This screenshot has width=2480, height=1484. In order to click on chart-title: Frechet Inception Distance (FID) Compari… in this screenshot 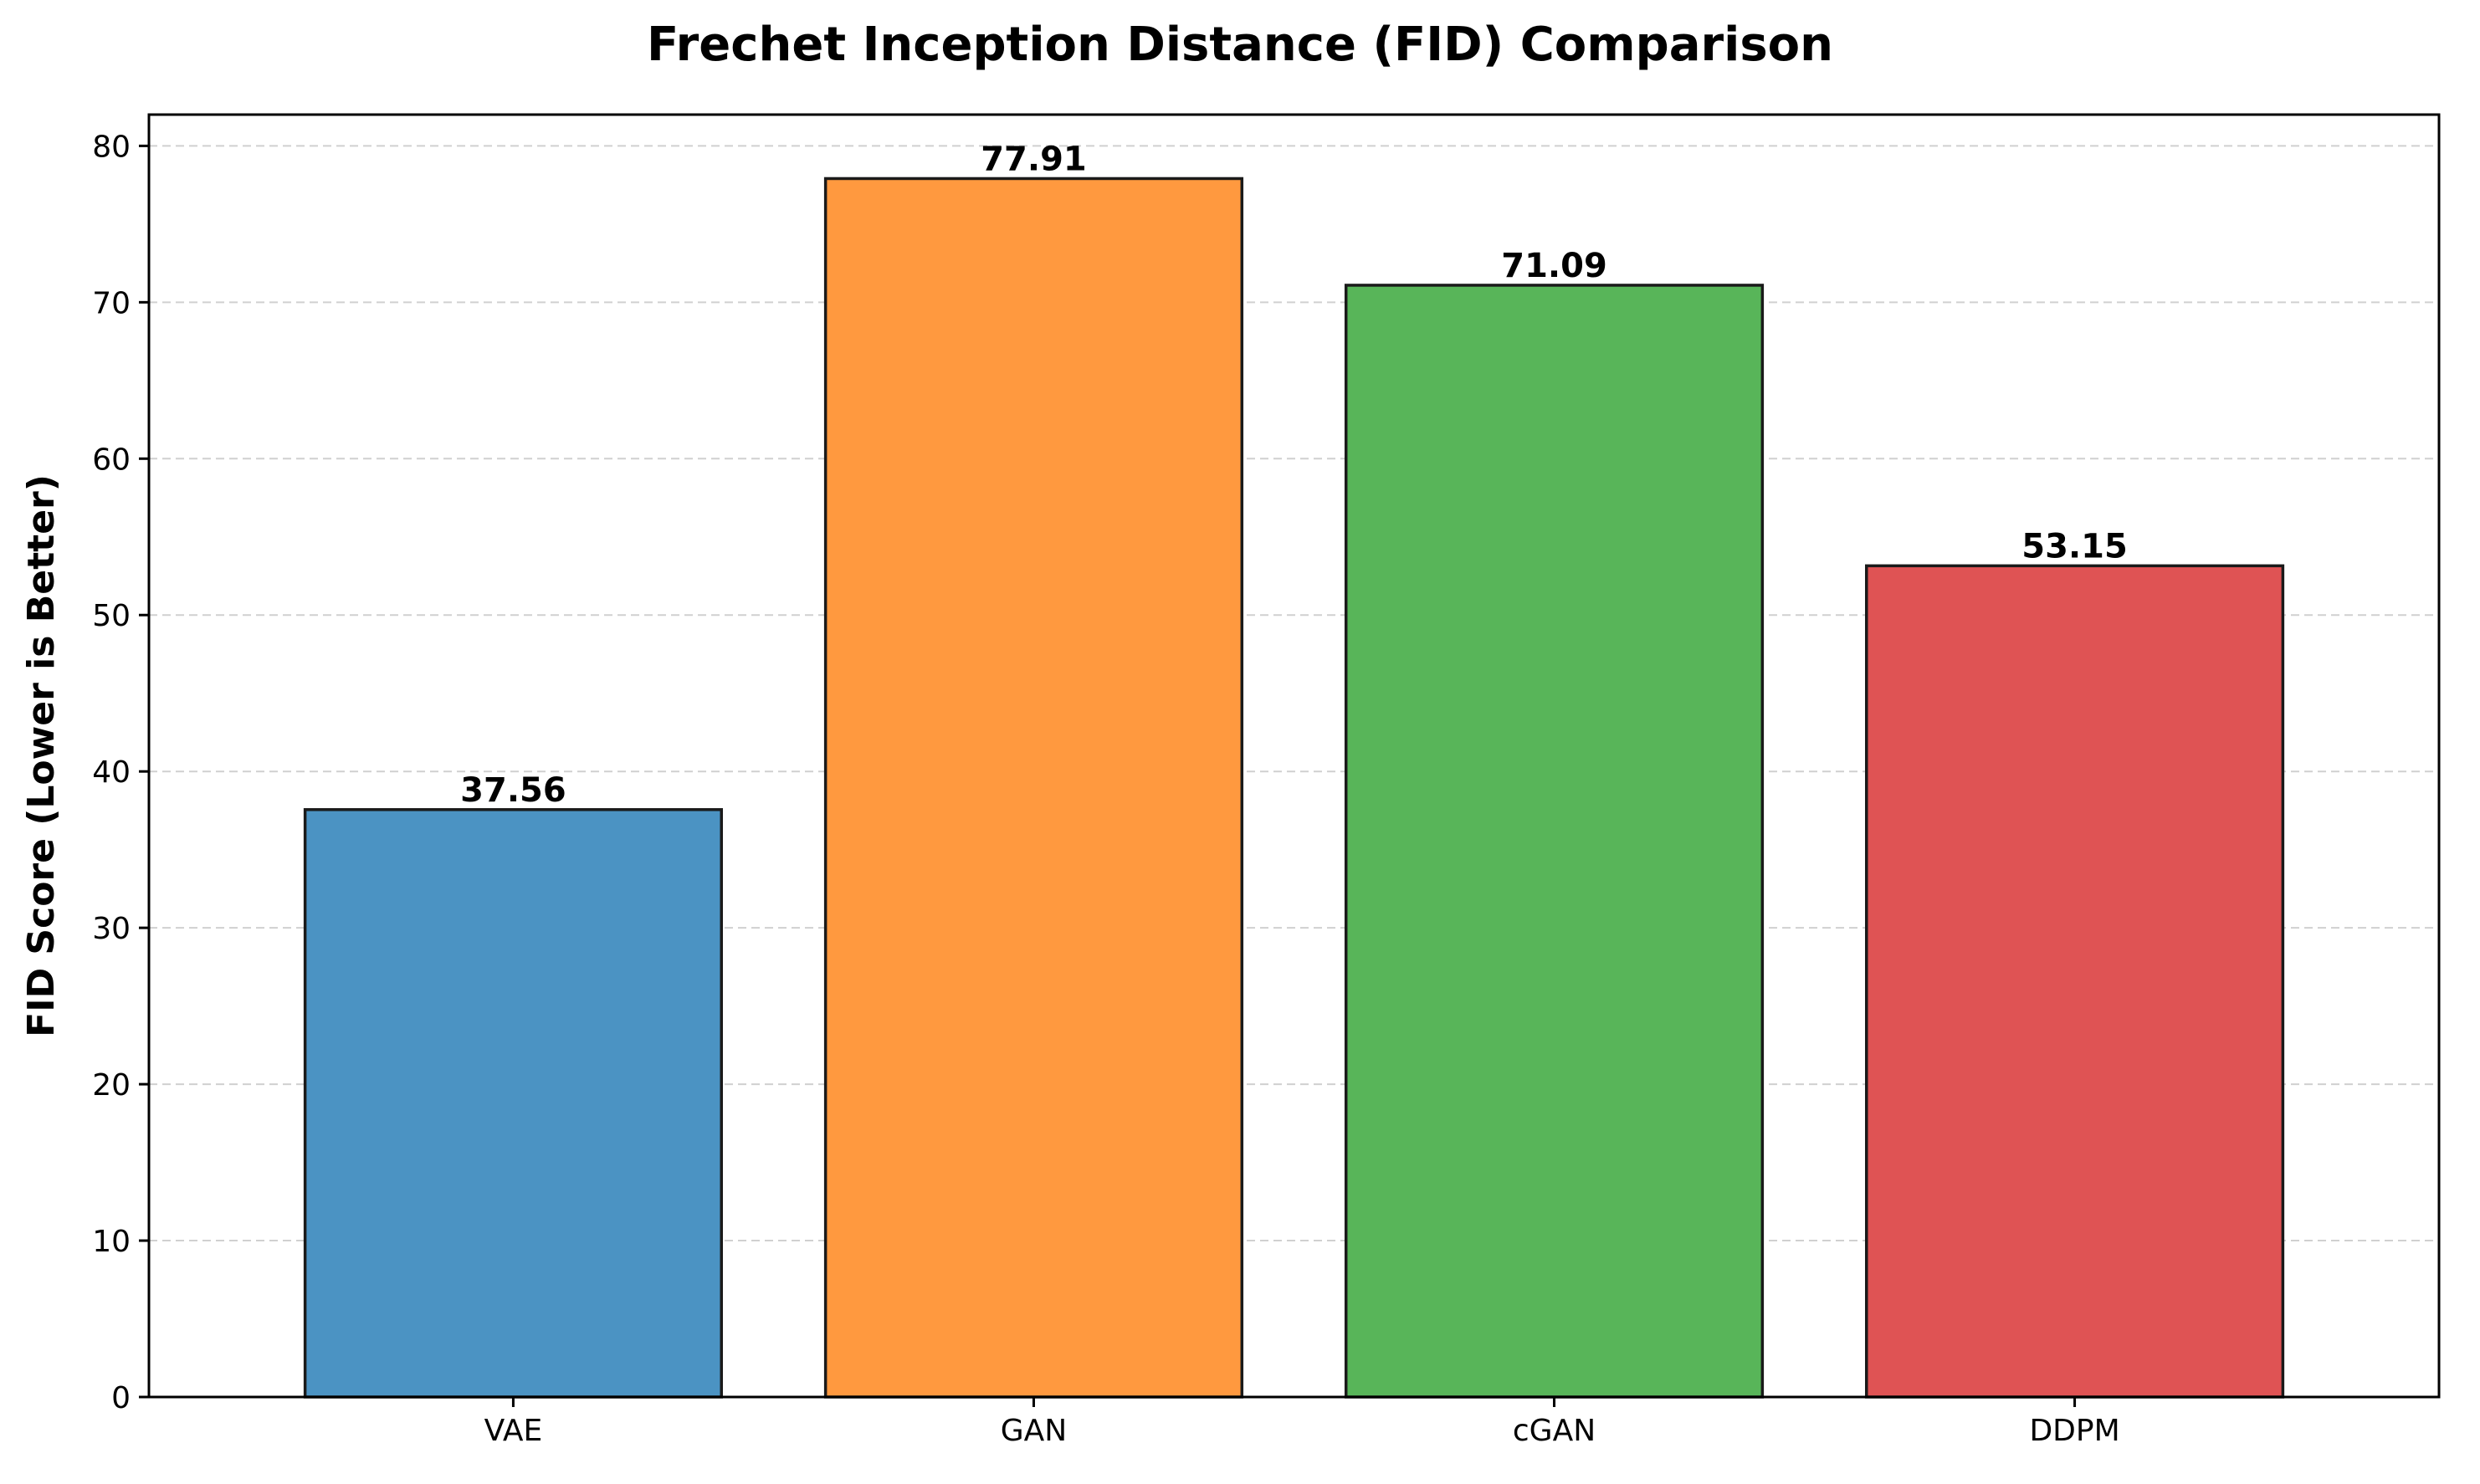, I will do `click(1240, 45)`.